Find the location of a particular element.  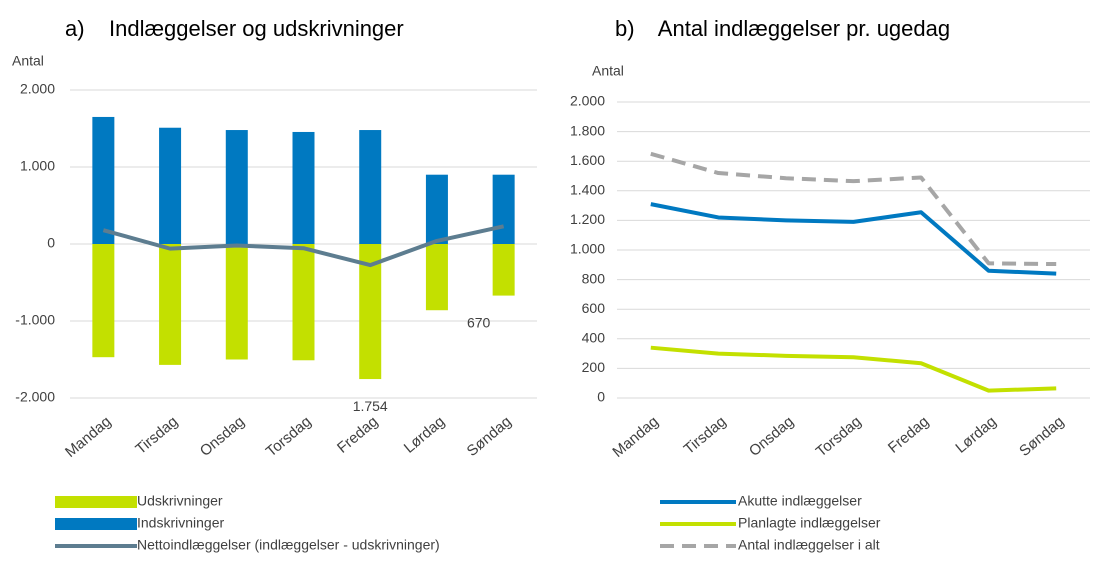

y-tick-label: -1.000 is located at coordinates (35, 320).